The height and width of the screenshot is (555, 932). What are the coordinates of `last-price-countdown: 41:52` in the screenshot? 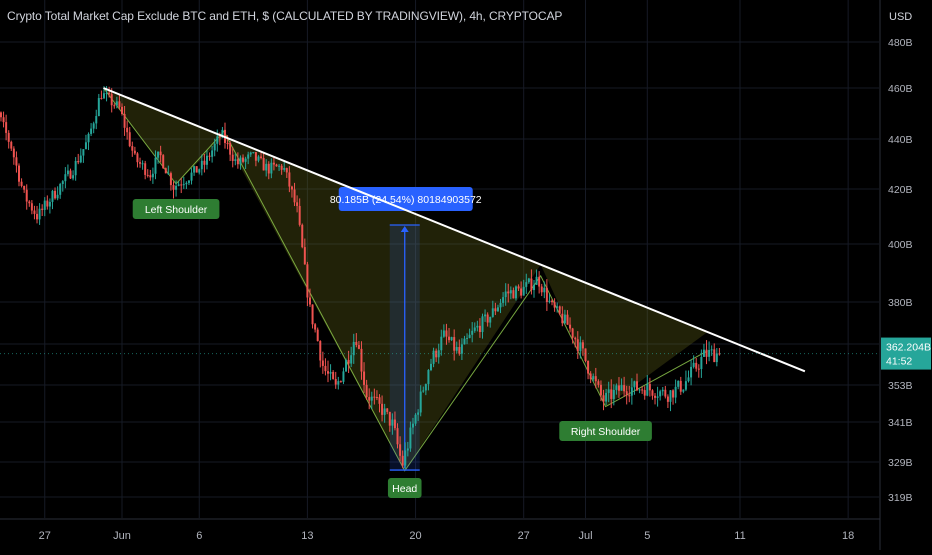 It's located at (899, 362).